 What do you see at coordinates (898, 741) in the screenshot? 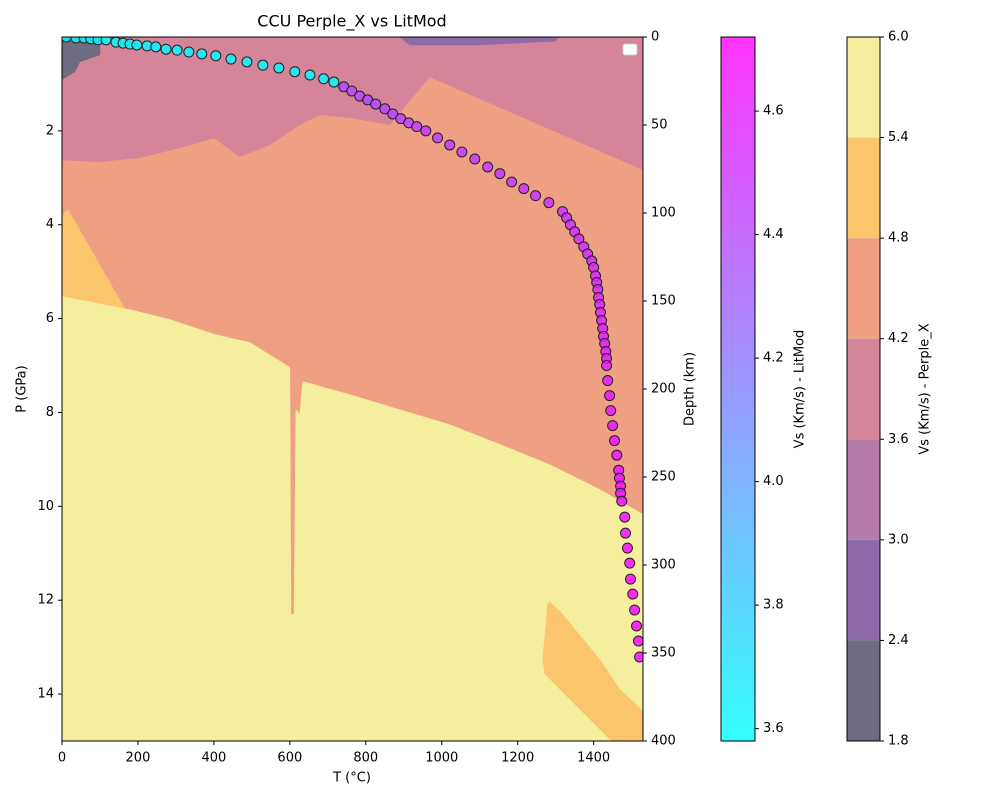
I see `colorbar-tick-label: 1.8` at bounding box center [898, 741].